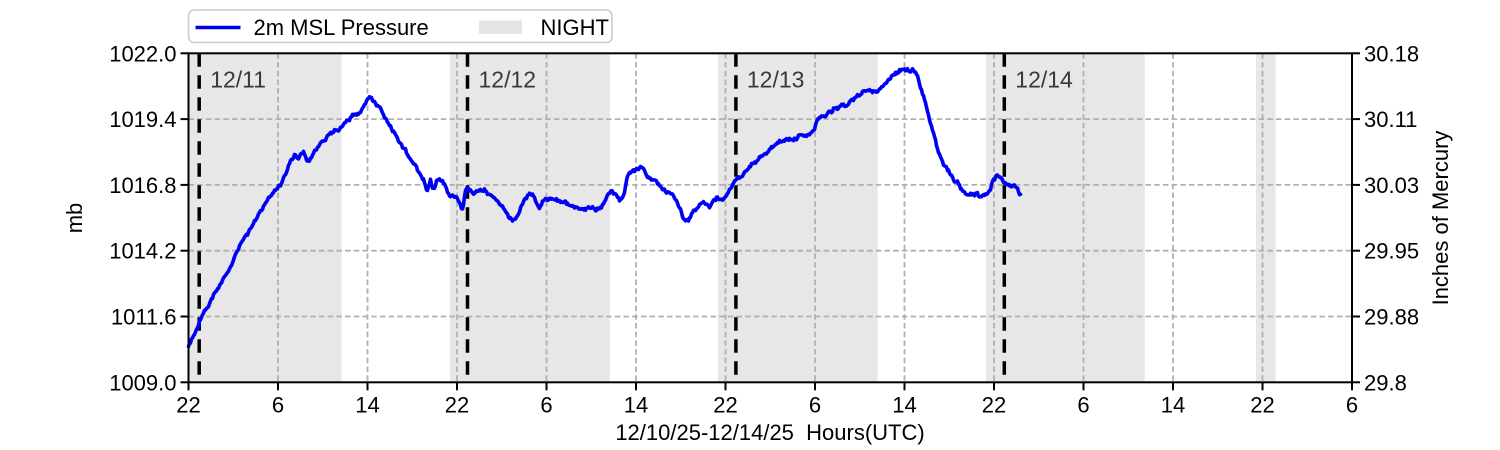 Image resolution: width=1500 pixels, height=450 pixels. What do you see at coordinates (142, 53) in the screenshot?
I see `svg-text: 1022.0` at bounding box center [142, 53].